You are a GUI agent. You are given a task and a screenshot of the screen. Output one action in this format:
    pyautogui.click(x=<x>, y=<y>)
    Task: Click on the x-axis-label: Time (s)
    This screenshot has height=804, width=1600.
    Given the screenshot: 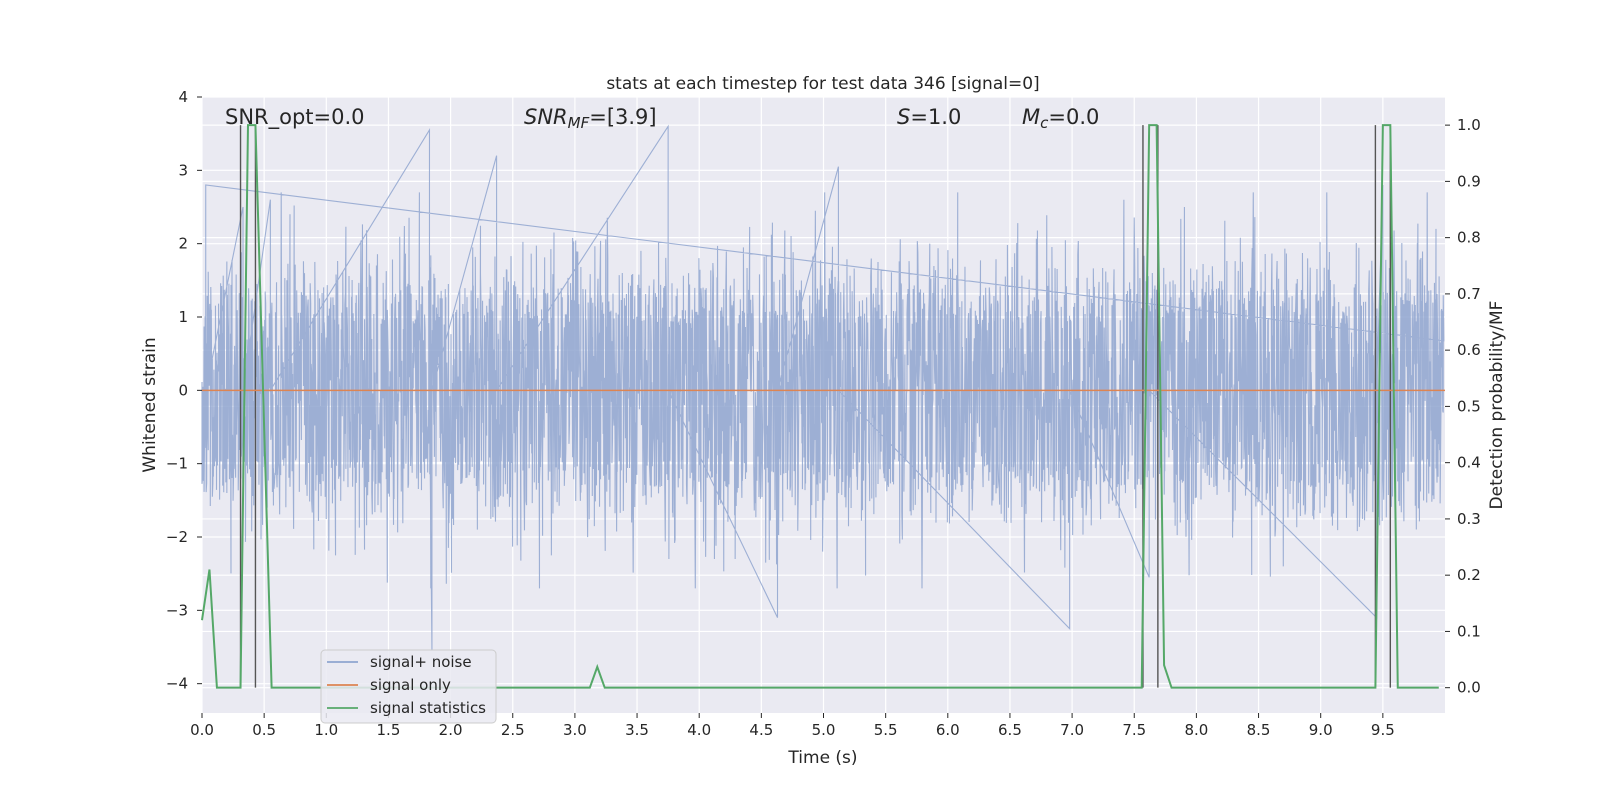 What is the action you would take?
    pyautogui.click(x=822, y=758)
    